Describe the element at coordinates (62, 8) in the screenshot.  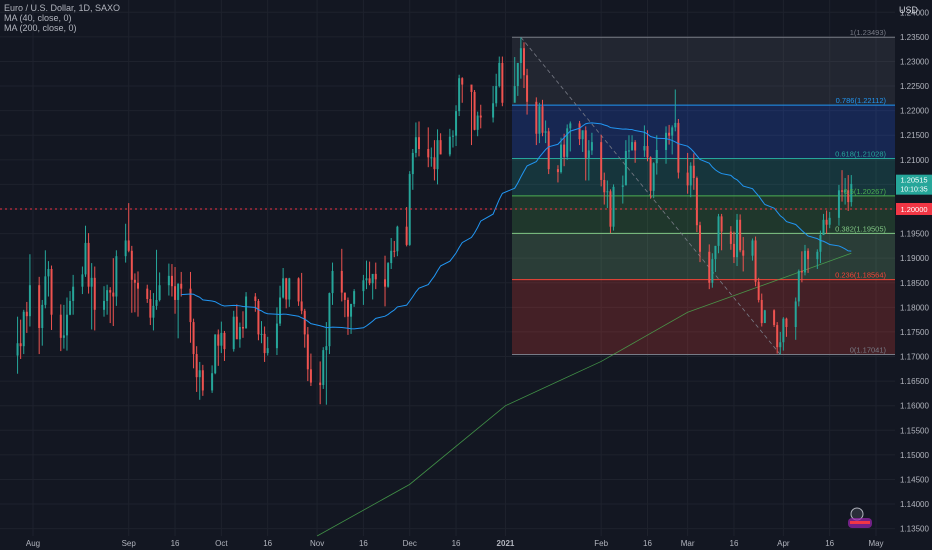
I see `symbol-title: Euro / U.S. Dollar, 1D, SAXO` at that location.